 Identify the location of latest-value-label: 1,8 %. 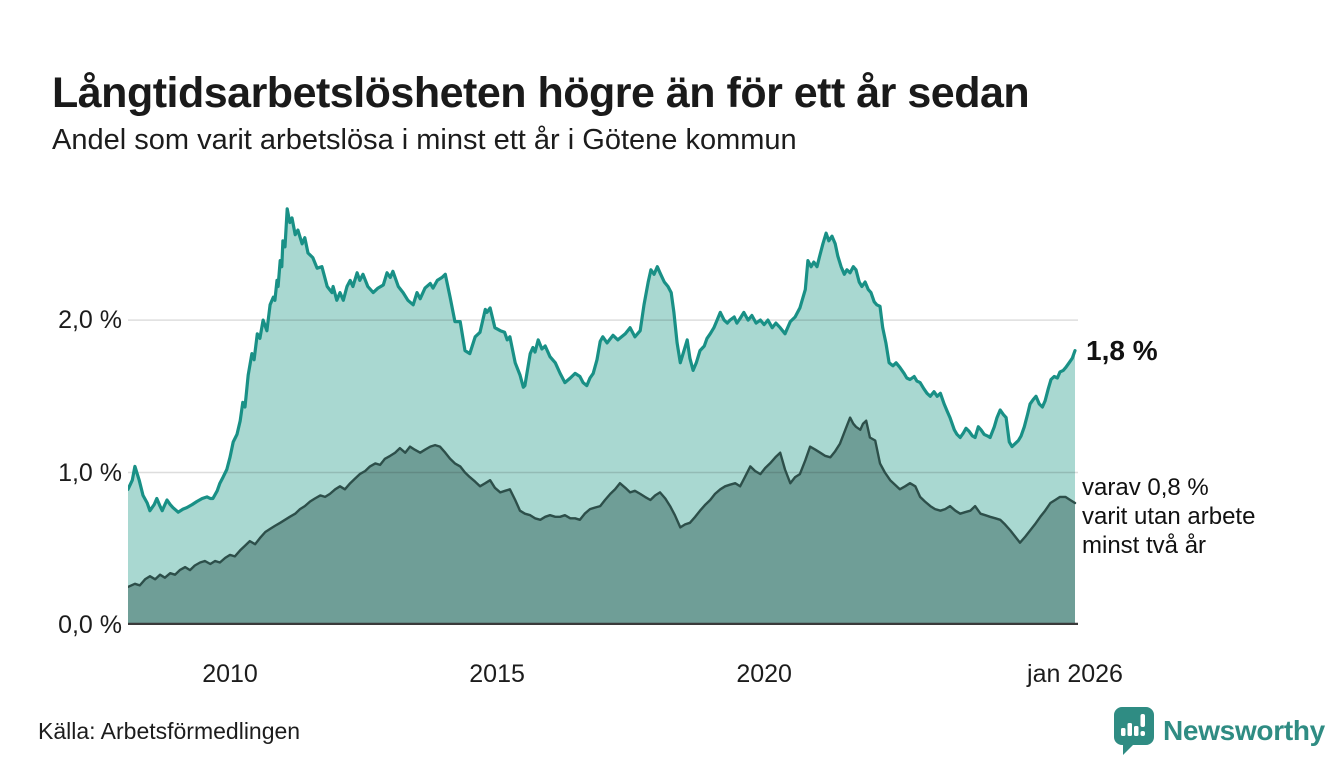
(1122, 350).